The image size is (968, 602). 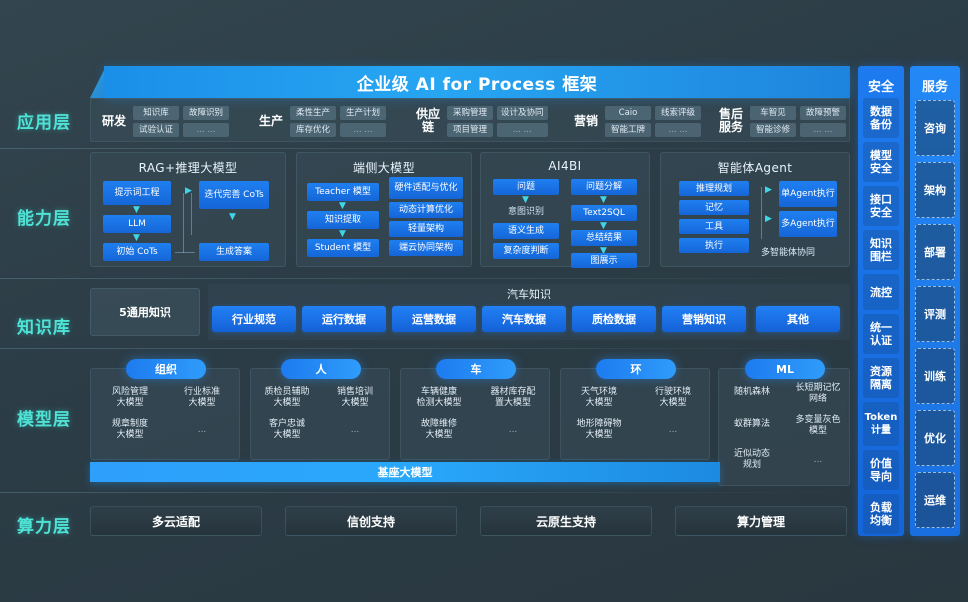 I want to click on knowledge-chip: 汽车数据, so click(x=524, y=319).